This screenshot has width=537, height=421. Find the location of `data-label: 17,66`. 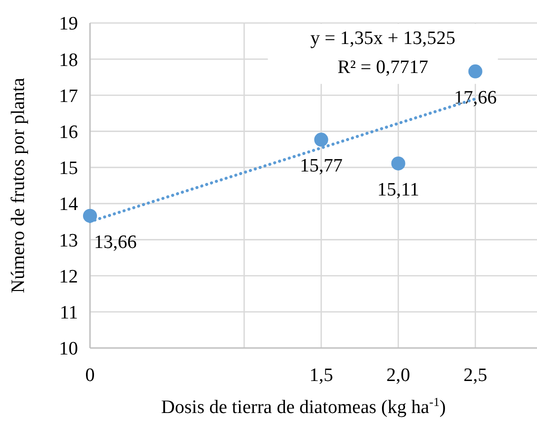

data-label: 17,66 is located at coordinates (475, 97).